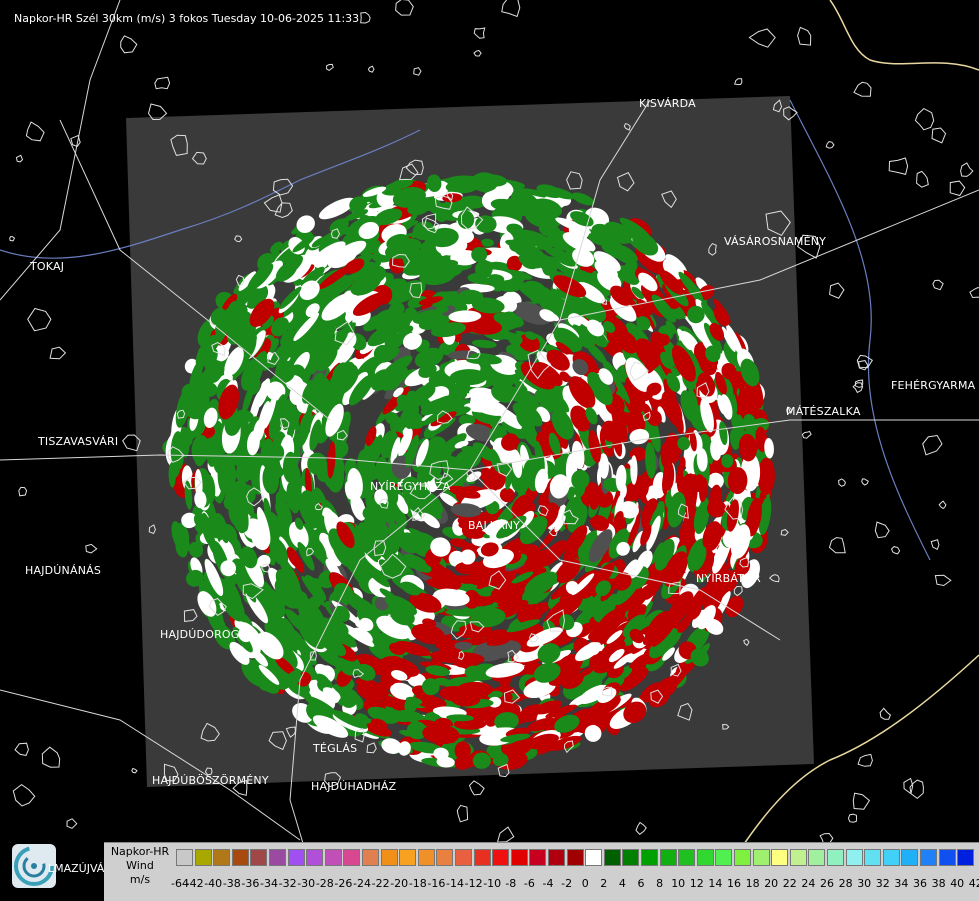 Image resolution: width=979 pixels, height=901 pixels. What do you see at coordinates (200, 634) in the screenshot?
I see `city-label-hajdudorog: HAJDÚDOROG` at bounding box center [200, 634].